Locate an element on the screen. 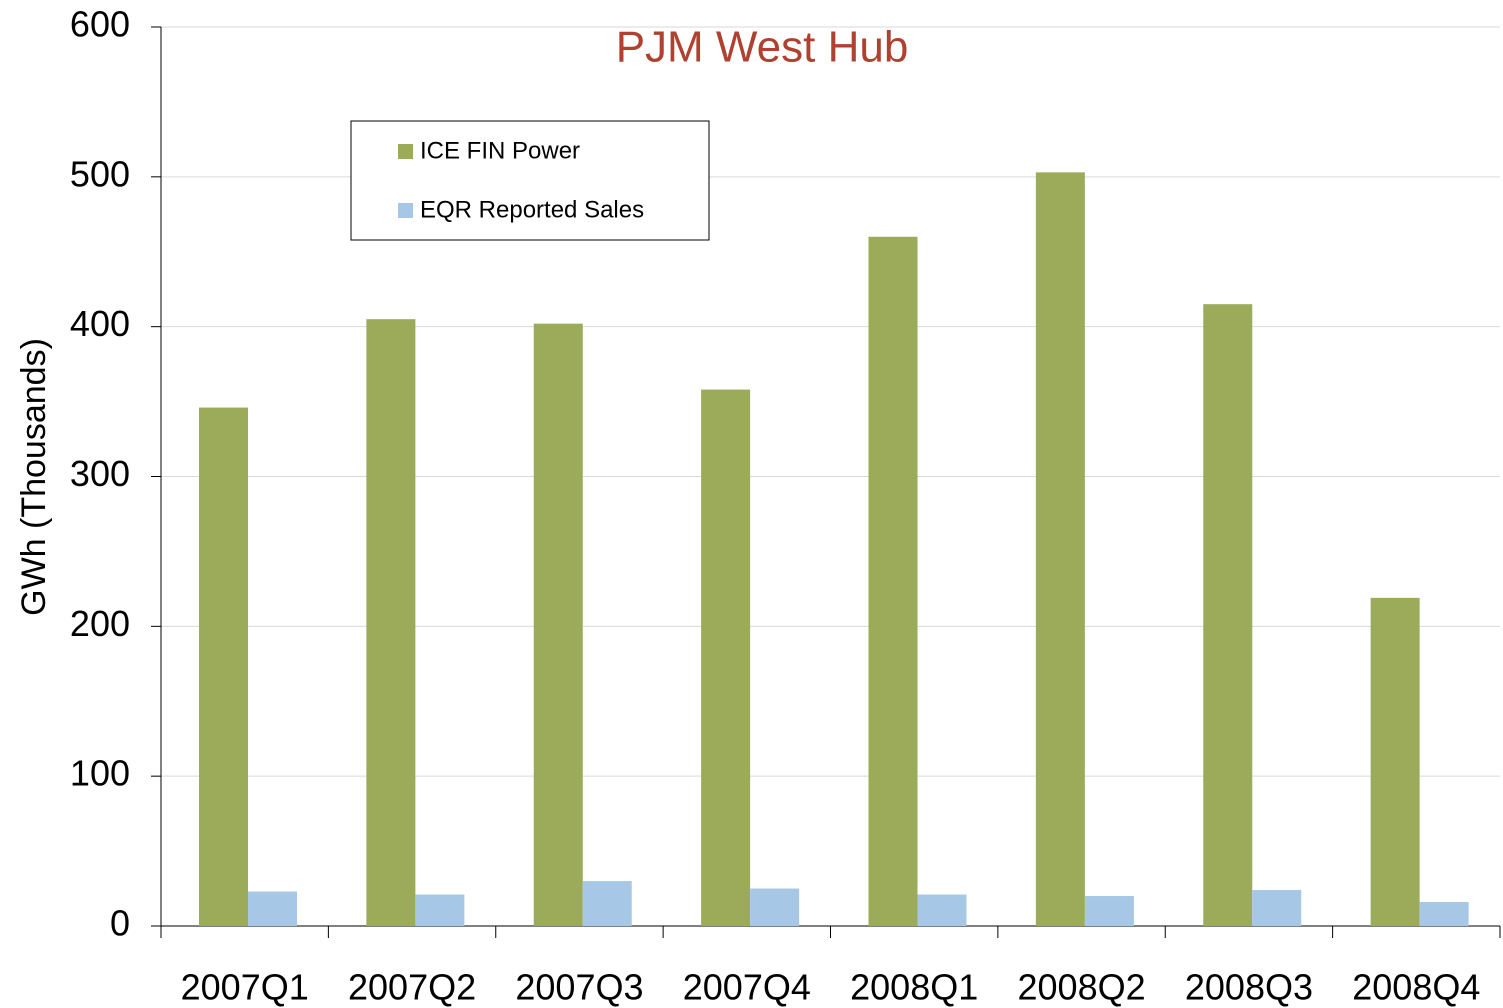  y-tick-label: 600 is located at coordinates (100, 24).